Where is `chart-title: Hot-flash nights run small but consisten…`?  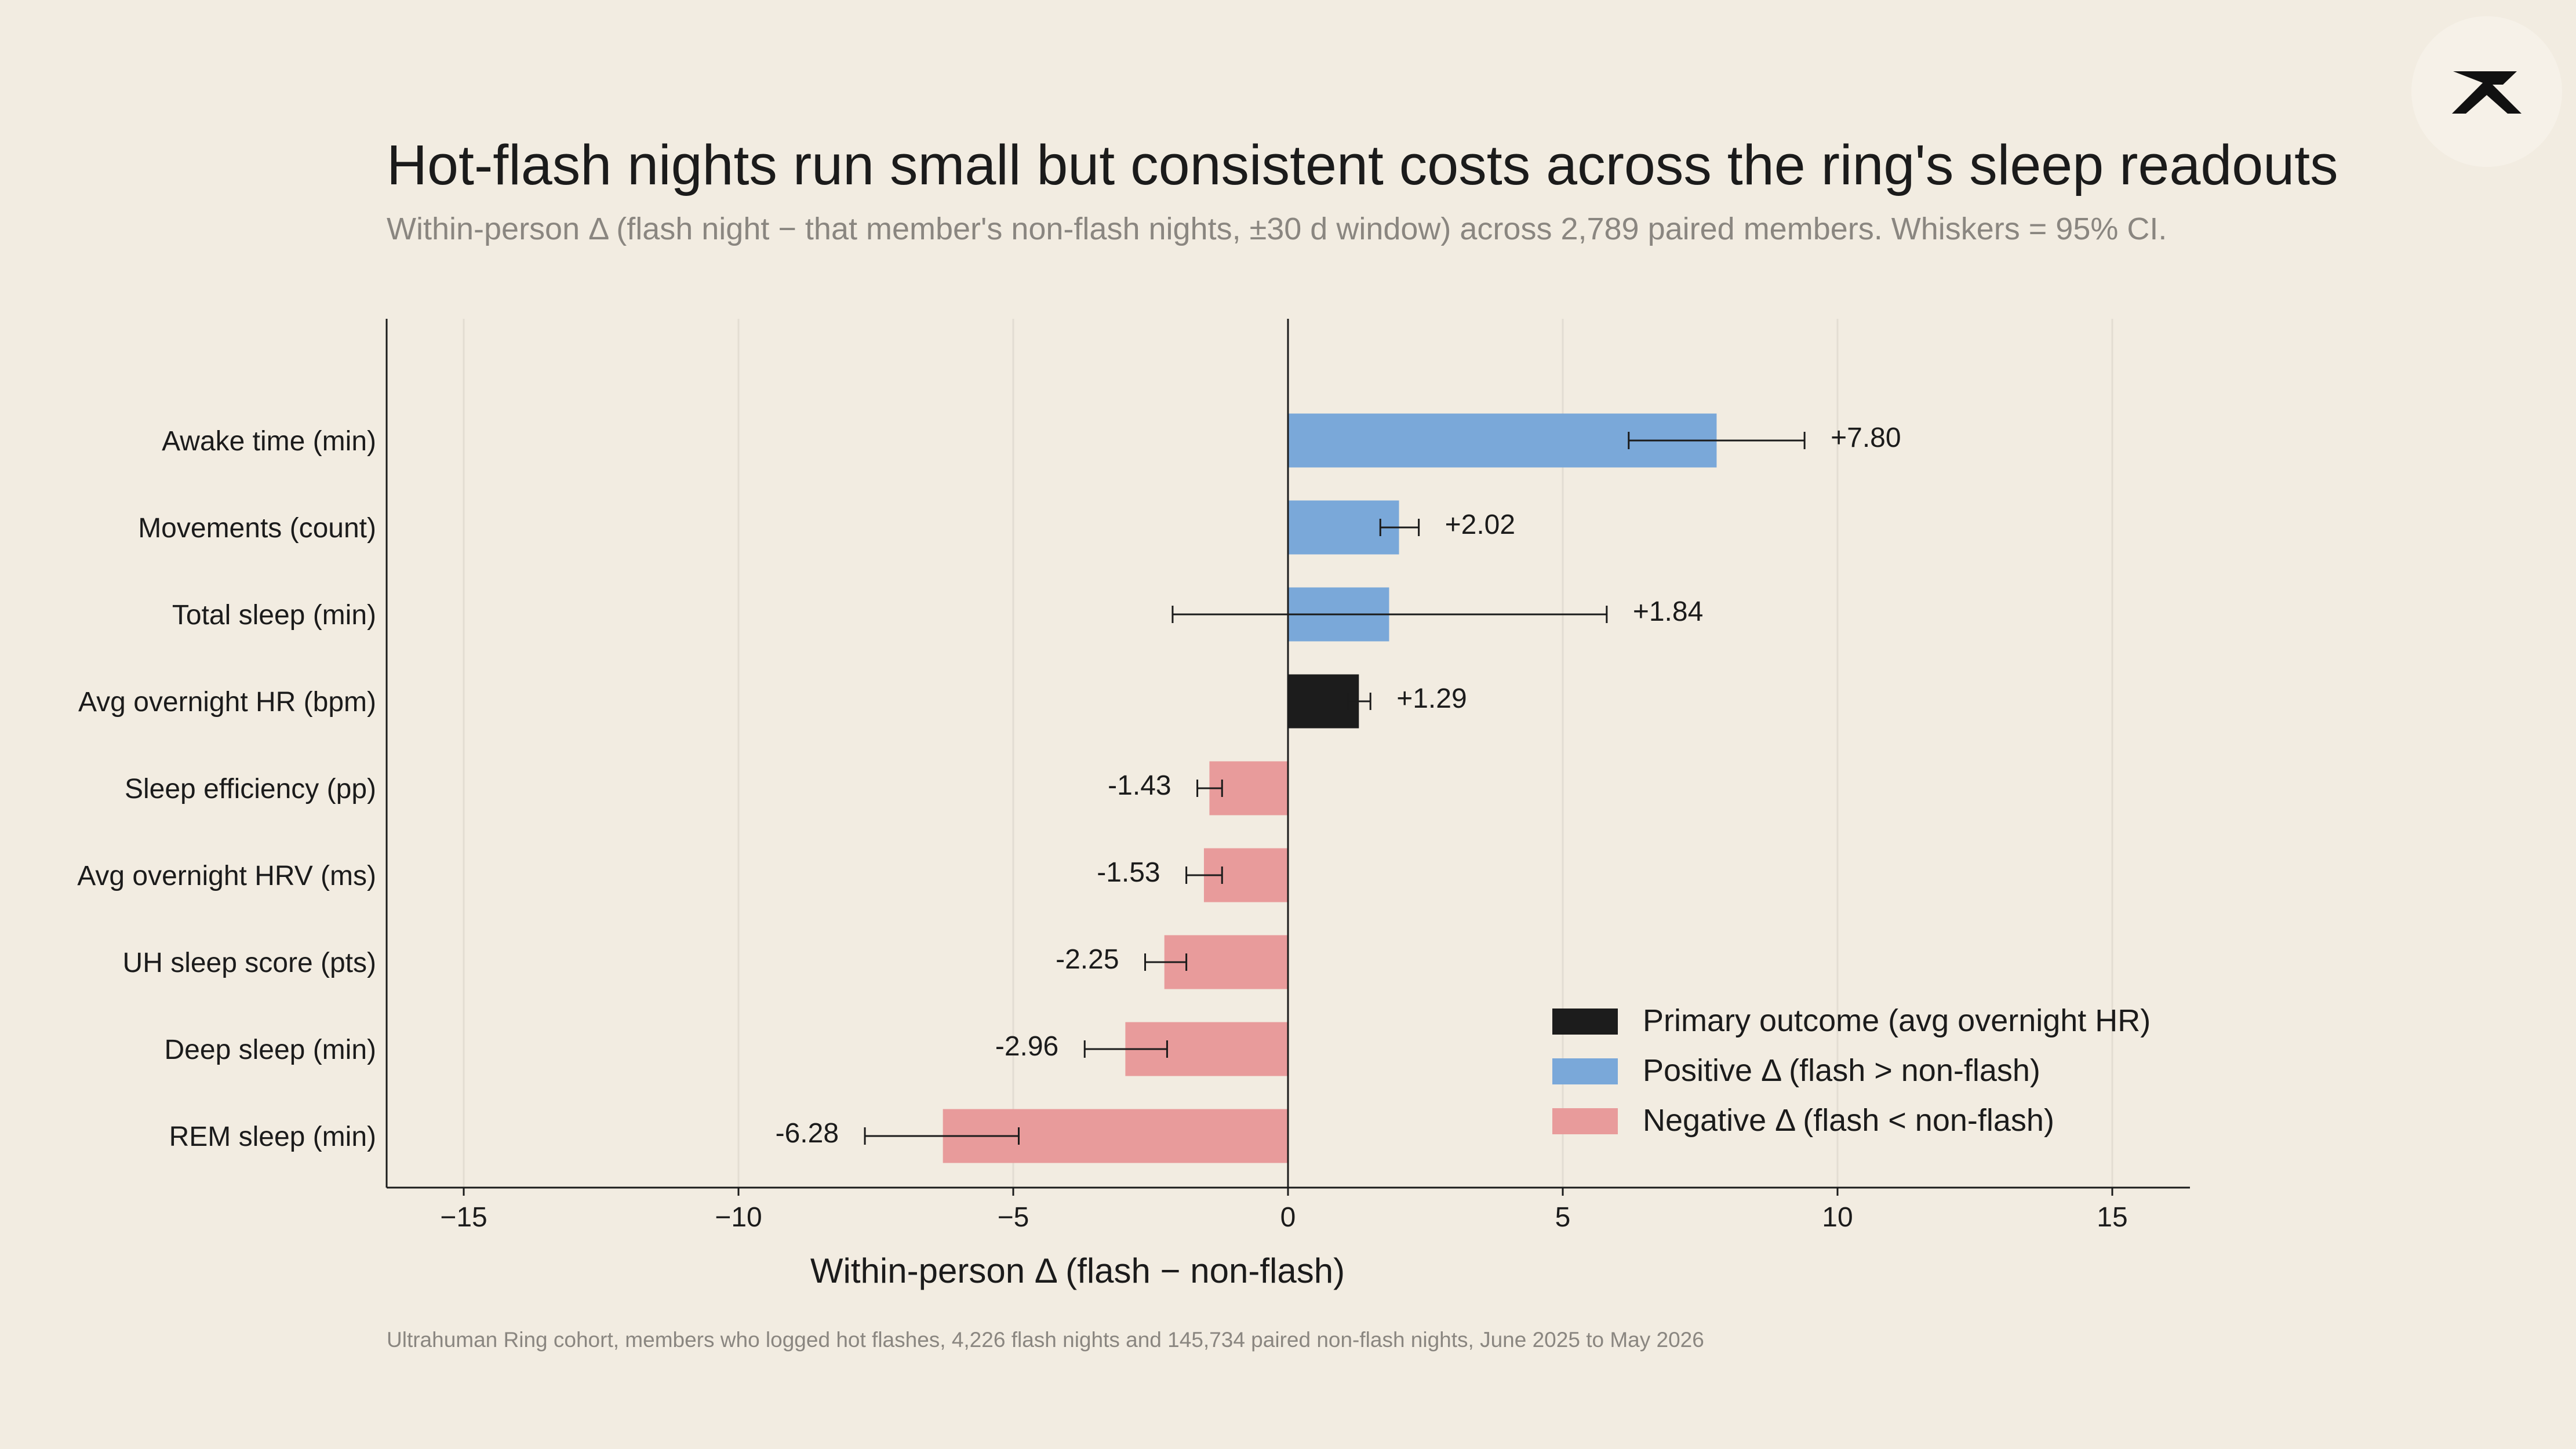
chart-title: Hot-flash nights run small but consisten… is located at coordinates (1362, 165).